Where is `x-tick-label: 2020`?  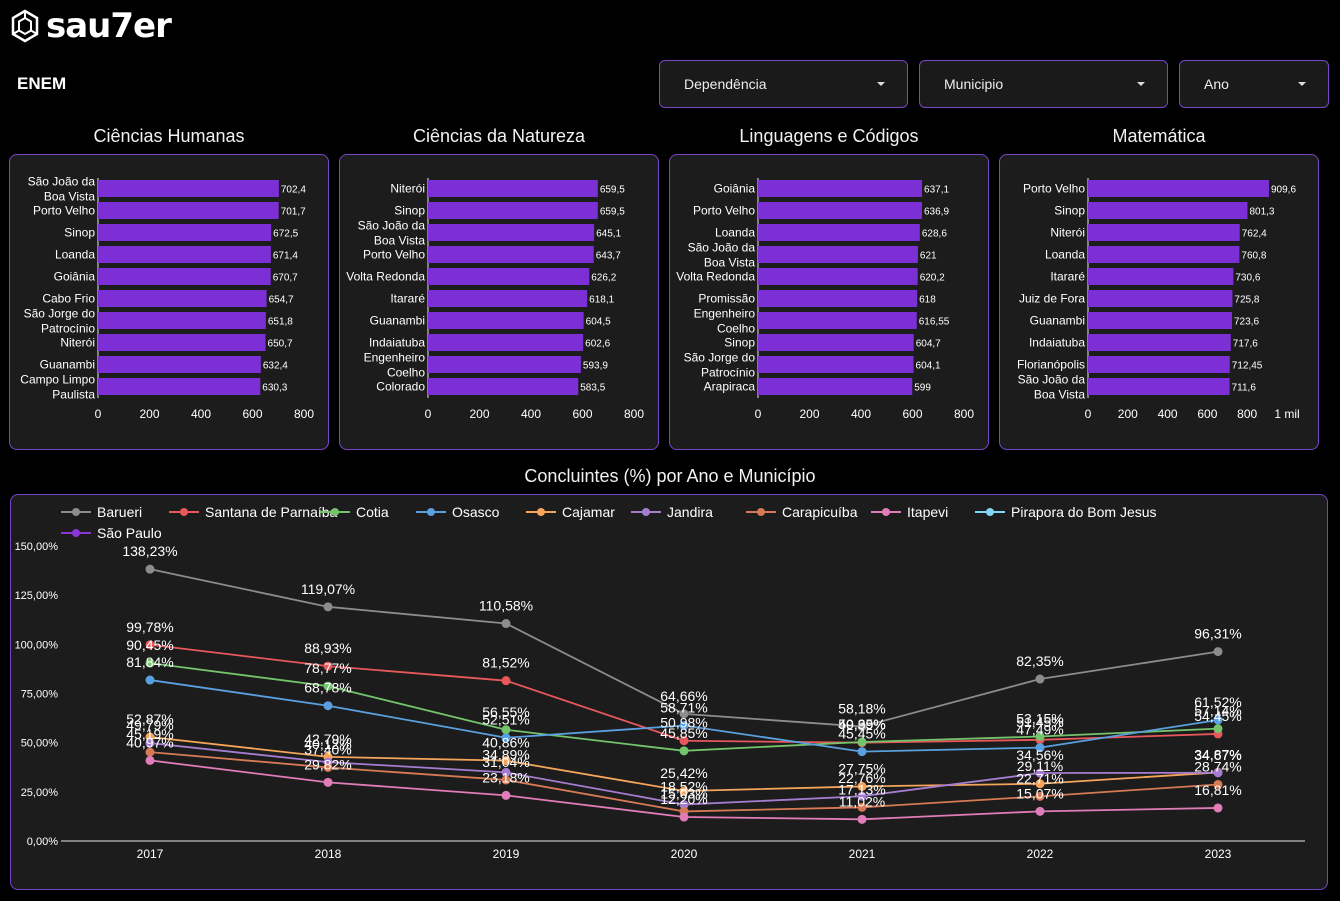
x-tick-label: 2020 is located at coordinates (684, 854).